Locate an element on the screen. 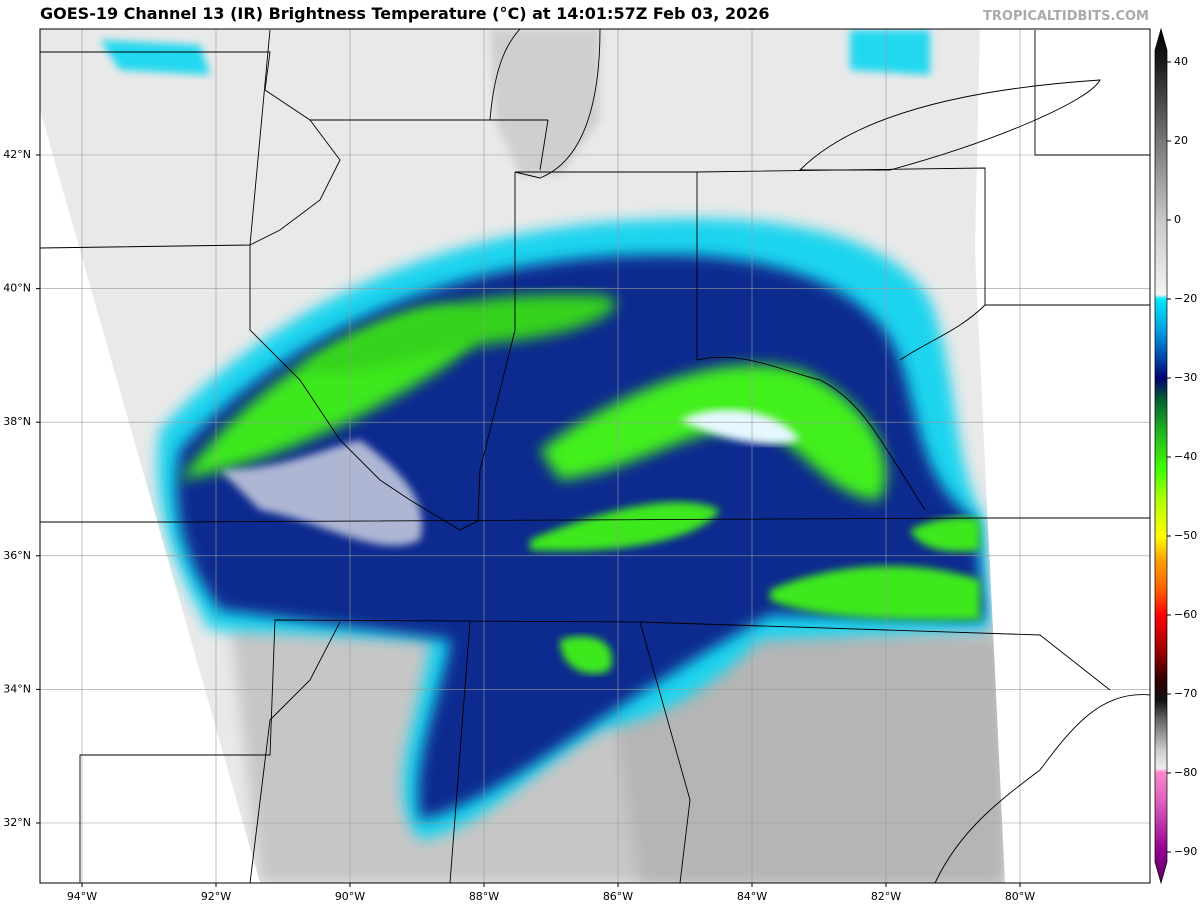  lon-label: 84°W is located at coordinates (752, 896).